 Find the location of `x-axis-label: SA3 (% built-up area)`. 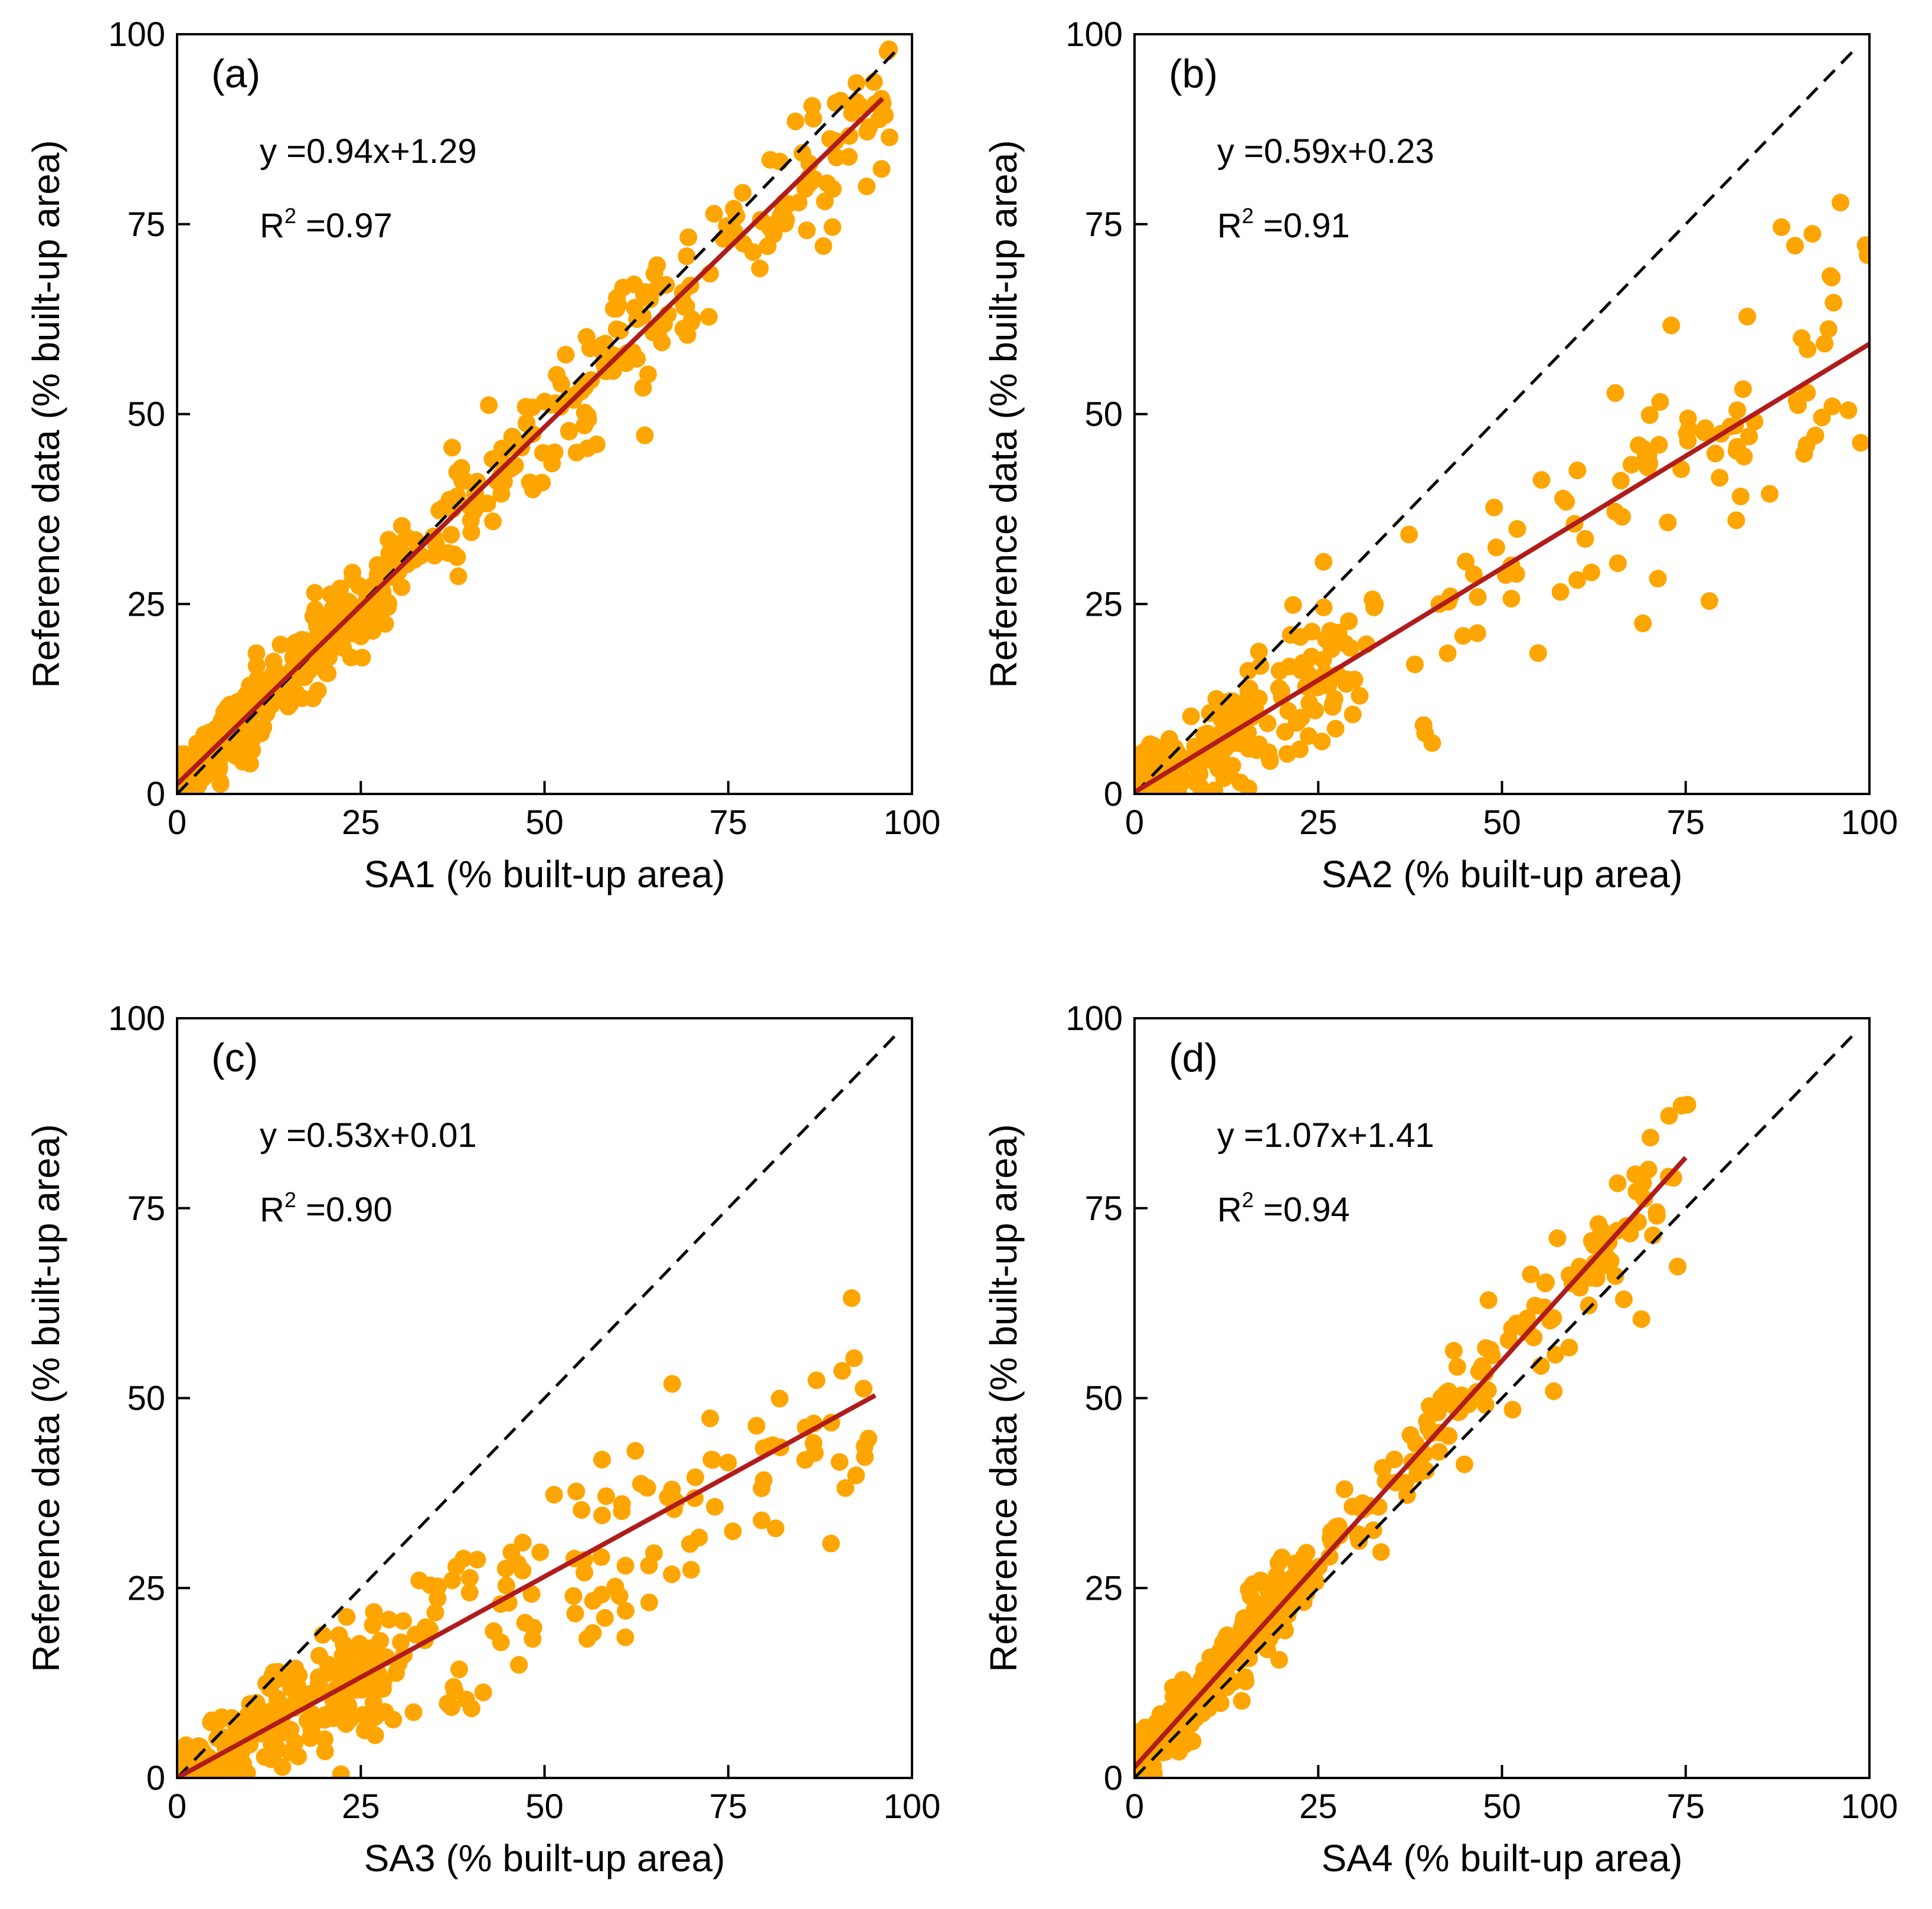

x-axis-label: SA3 (% built-up area) is located at coordinates (544, 1858).